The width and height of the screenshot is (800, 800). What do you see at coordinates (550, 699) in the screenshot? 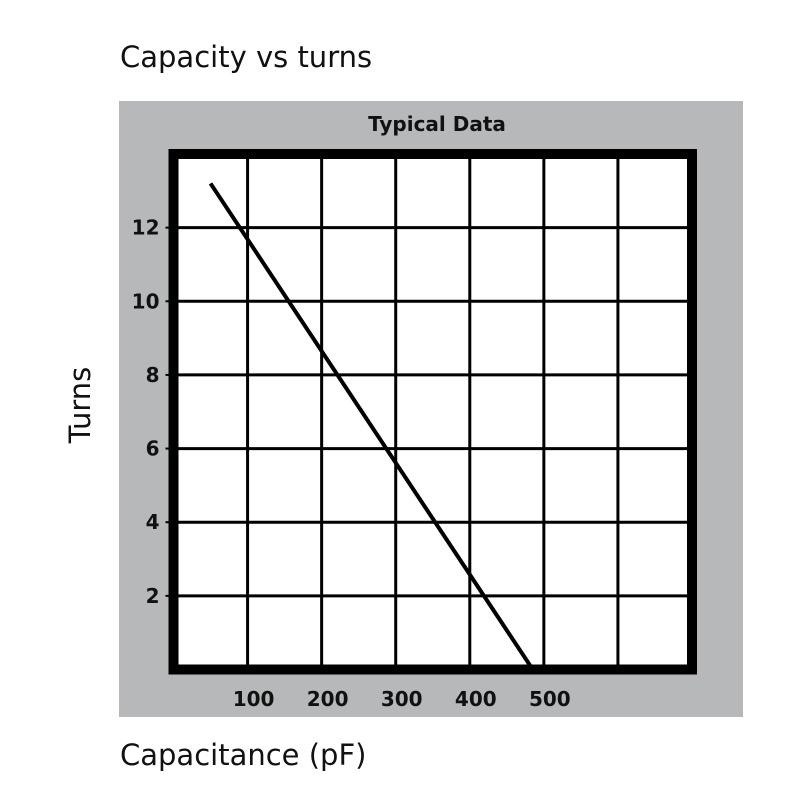
I see `x-tick-label: 500` at bounding box center [550, 699].